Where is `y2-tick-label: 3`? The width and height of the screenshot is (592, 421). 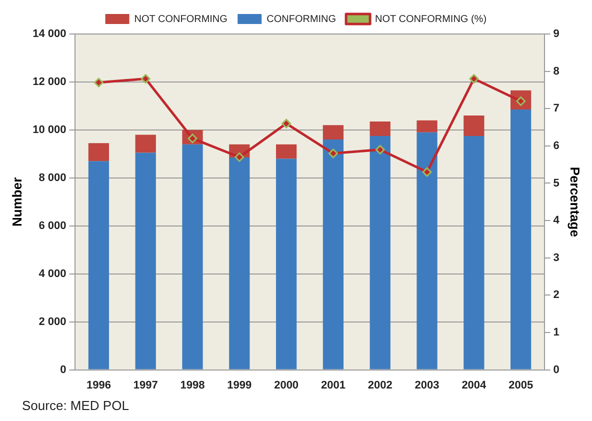
y2-tick-label: 3 is located at coordinates (556, 258).